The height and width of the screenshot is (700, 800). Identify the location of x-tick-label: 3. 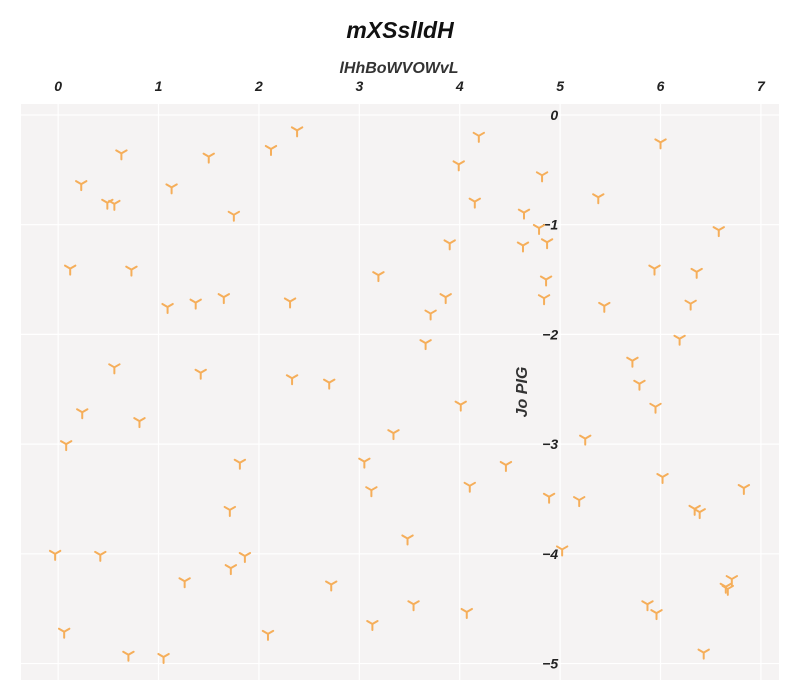
(359, 86).